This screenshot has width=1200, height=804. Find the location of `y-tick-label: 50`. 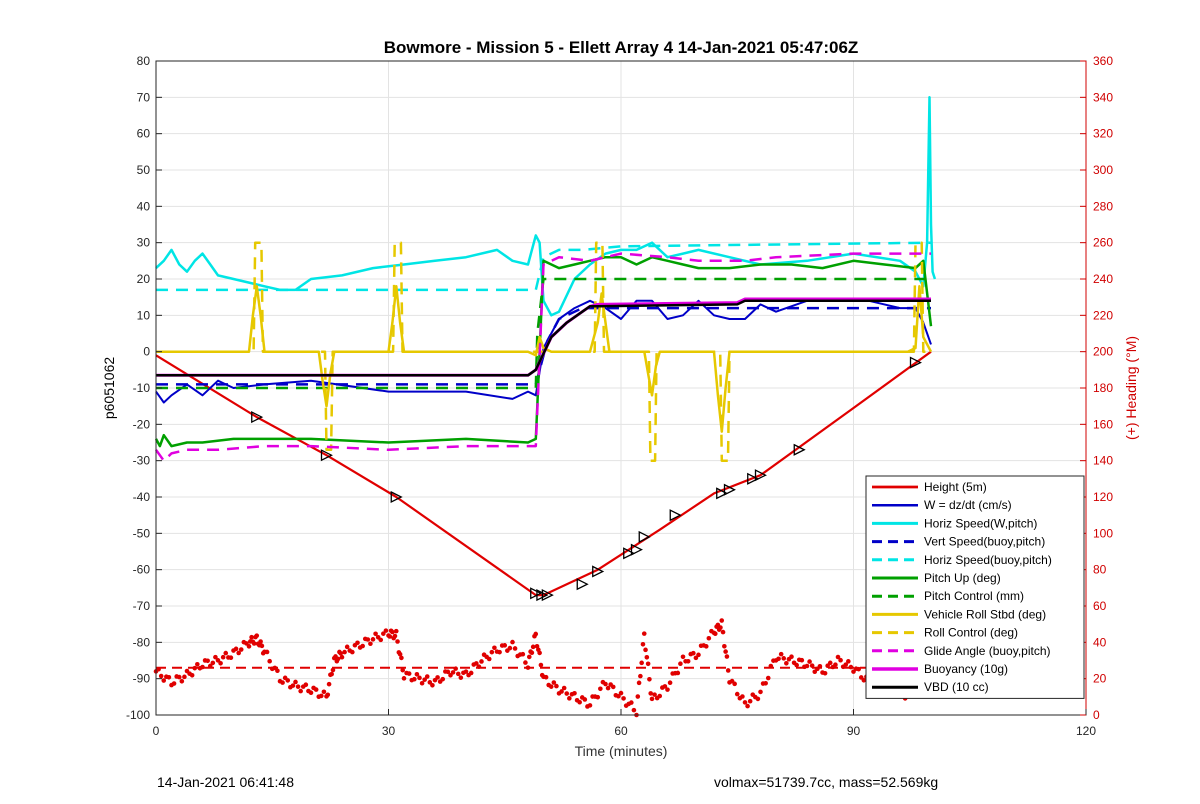

y-tick-label: 50 is located at coordinates (144, 170).